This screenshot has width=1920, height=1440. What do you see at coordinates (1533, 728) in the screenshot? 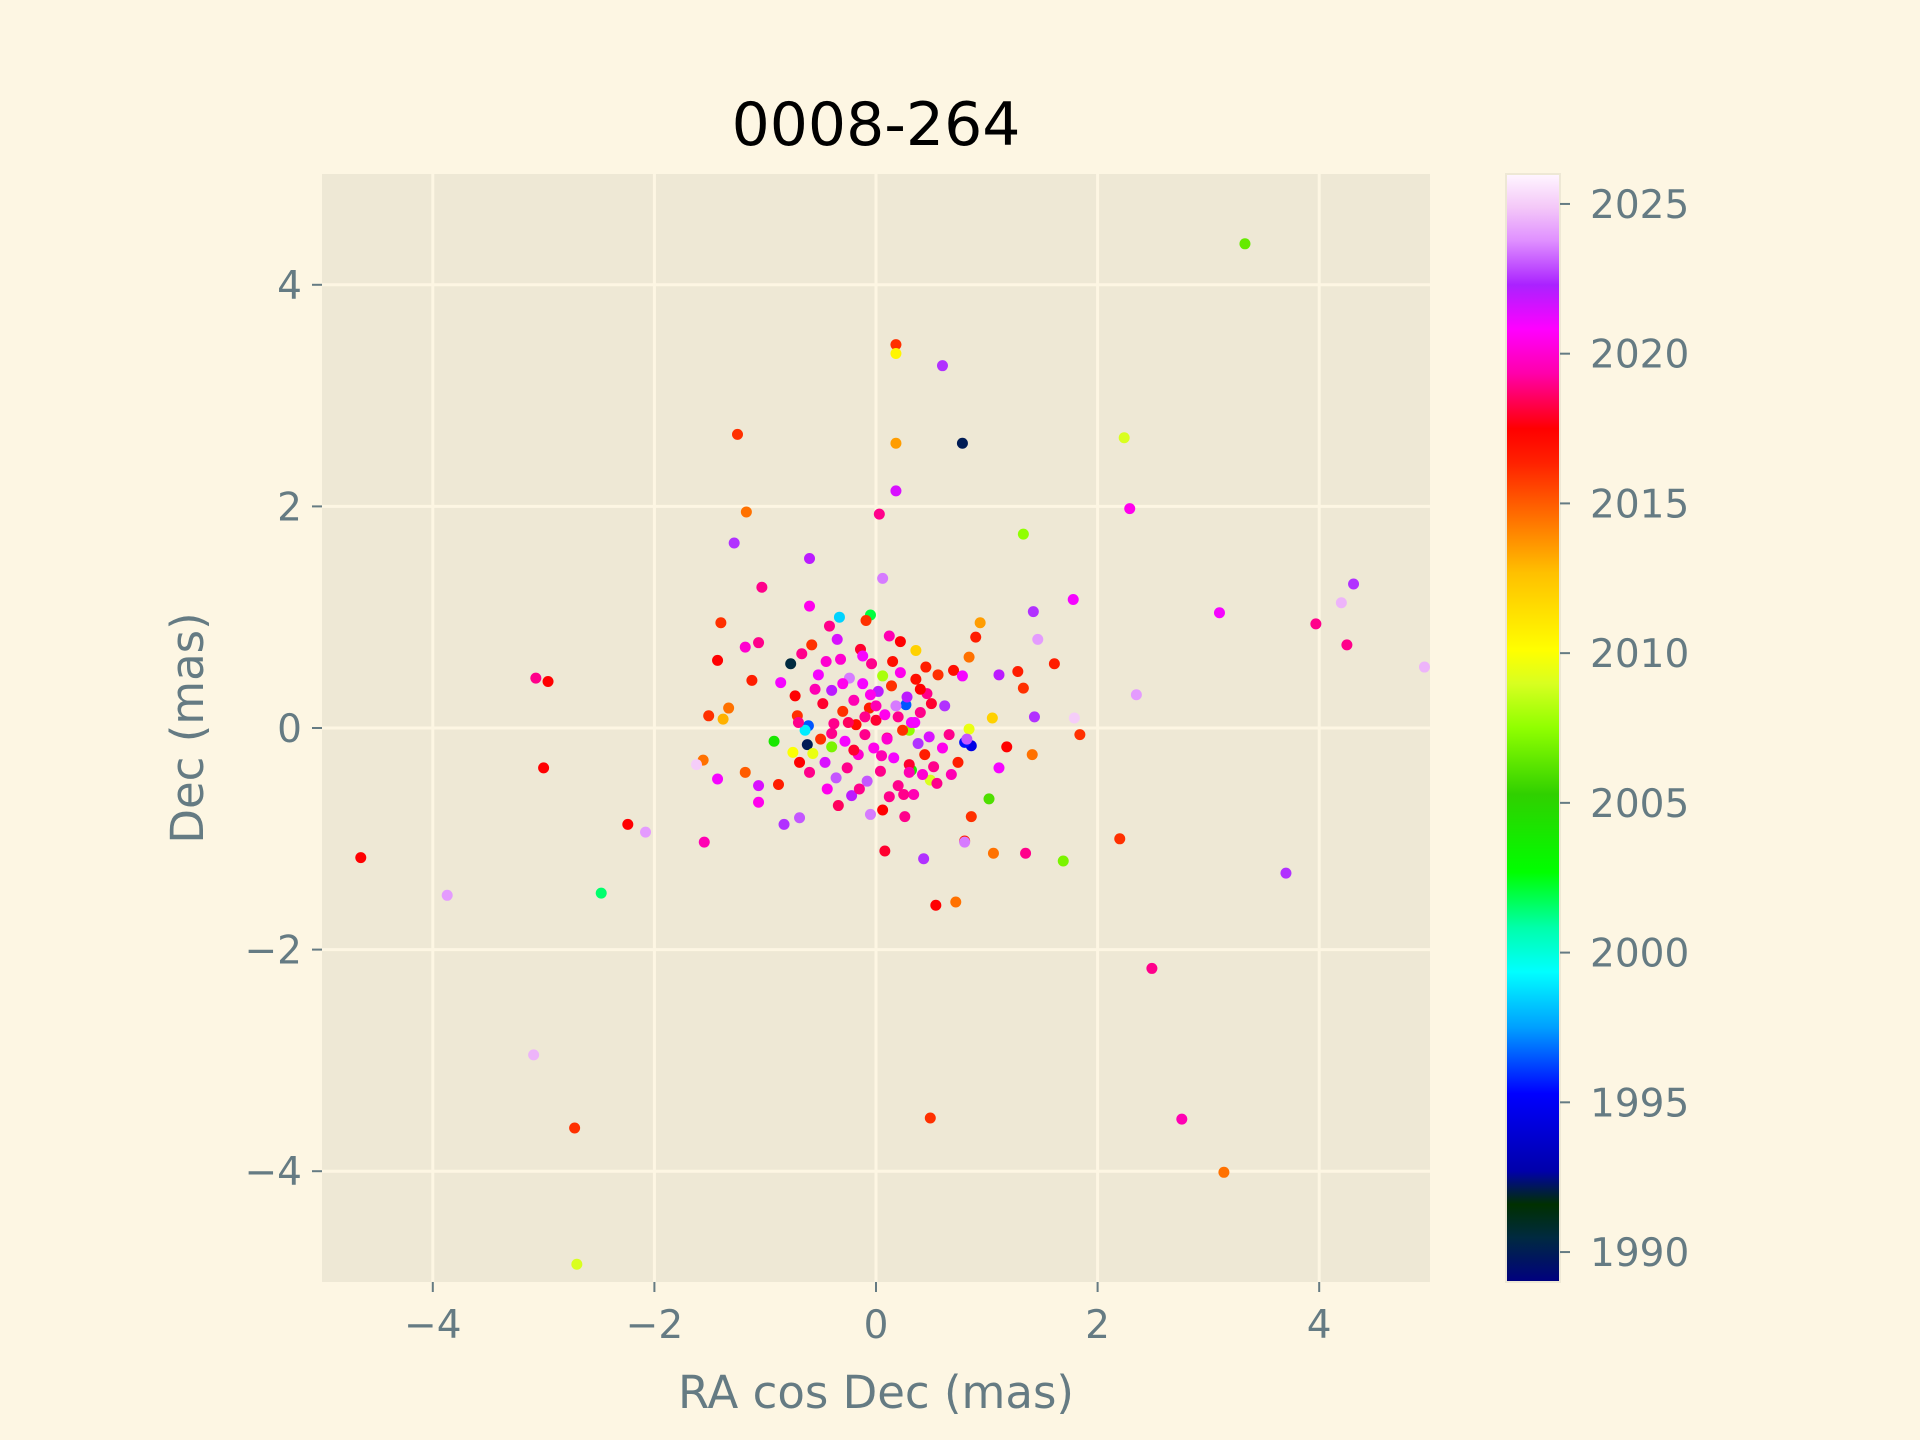
I see `colorbar` at bounding box center [1533, 728].